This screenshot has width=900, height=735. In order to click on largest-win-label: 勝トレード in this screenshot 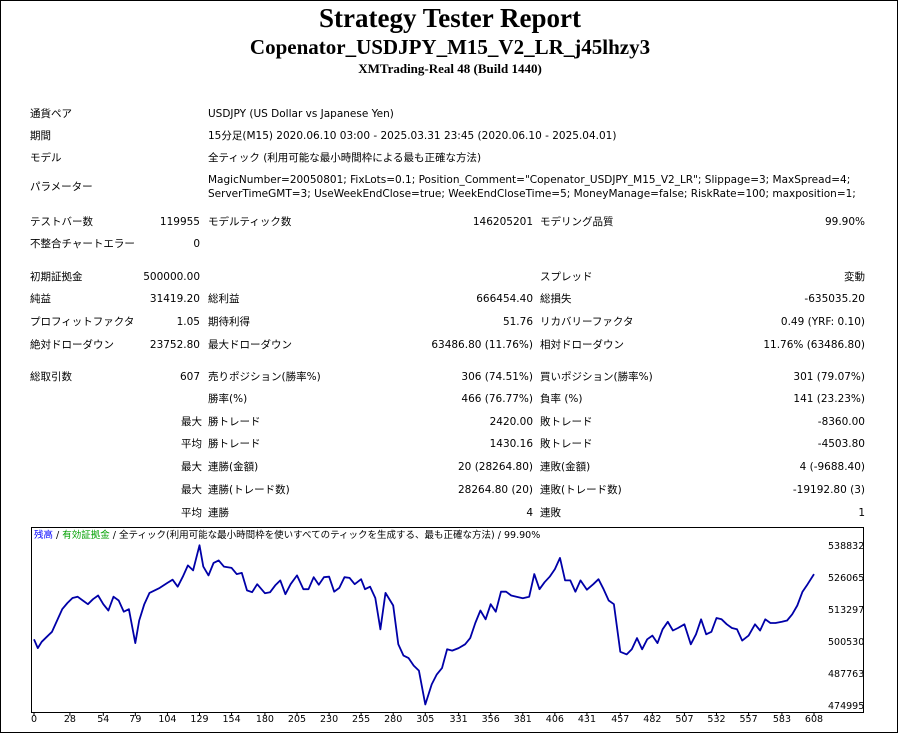, I will do `click(234, 422)`.